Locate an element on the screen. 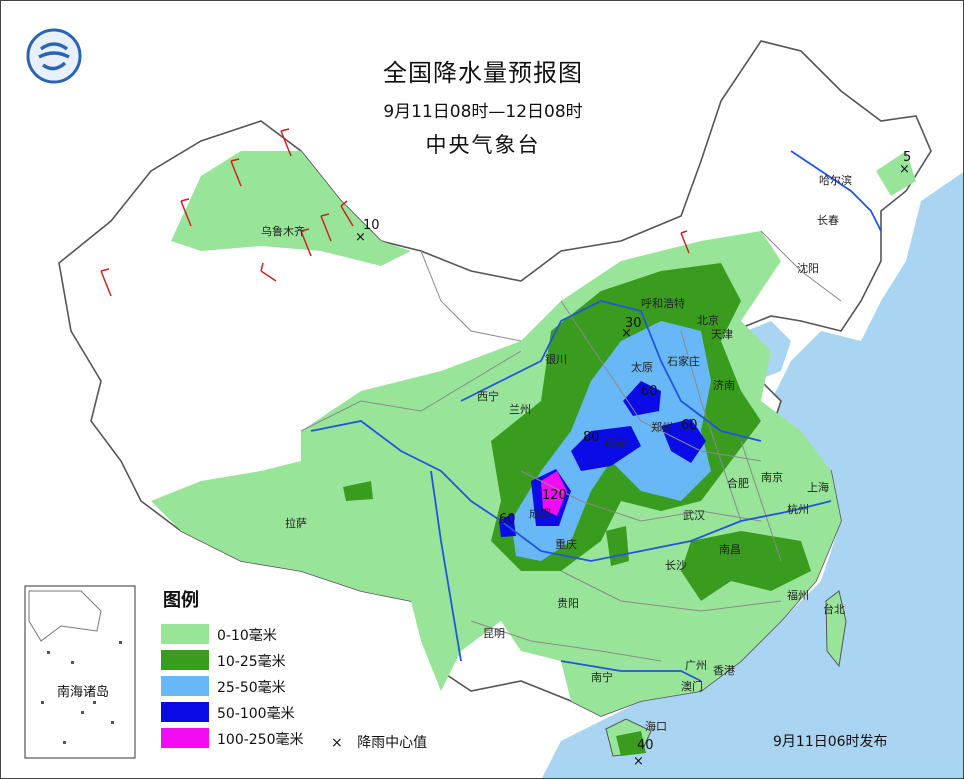 The width and height of the screenshot is (964, 779). city-label: 沈阳 is located at coordinates (808, 268).